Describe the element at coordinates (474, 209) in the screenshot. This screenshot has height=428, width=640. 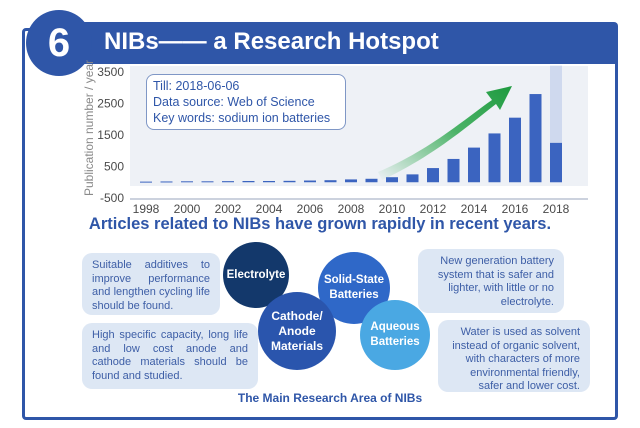
I see `x-tick-label: 2014` at that location.